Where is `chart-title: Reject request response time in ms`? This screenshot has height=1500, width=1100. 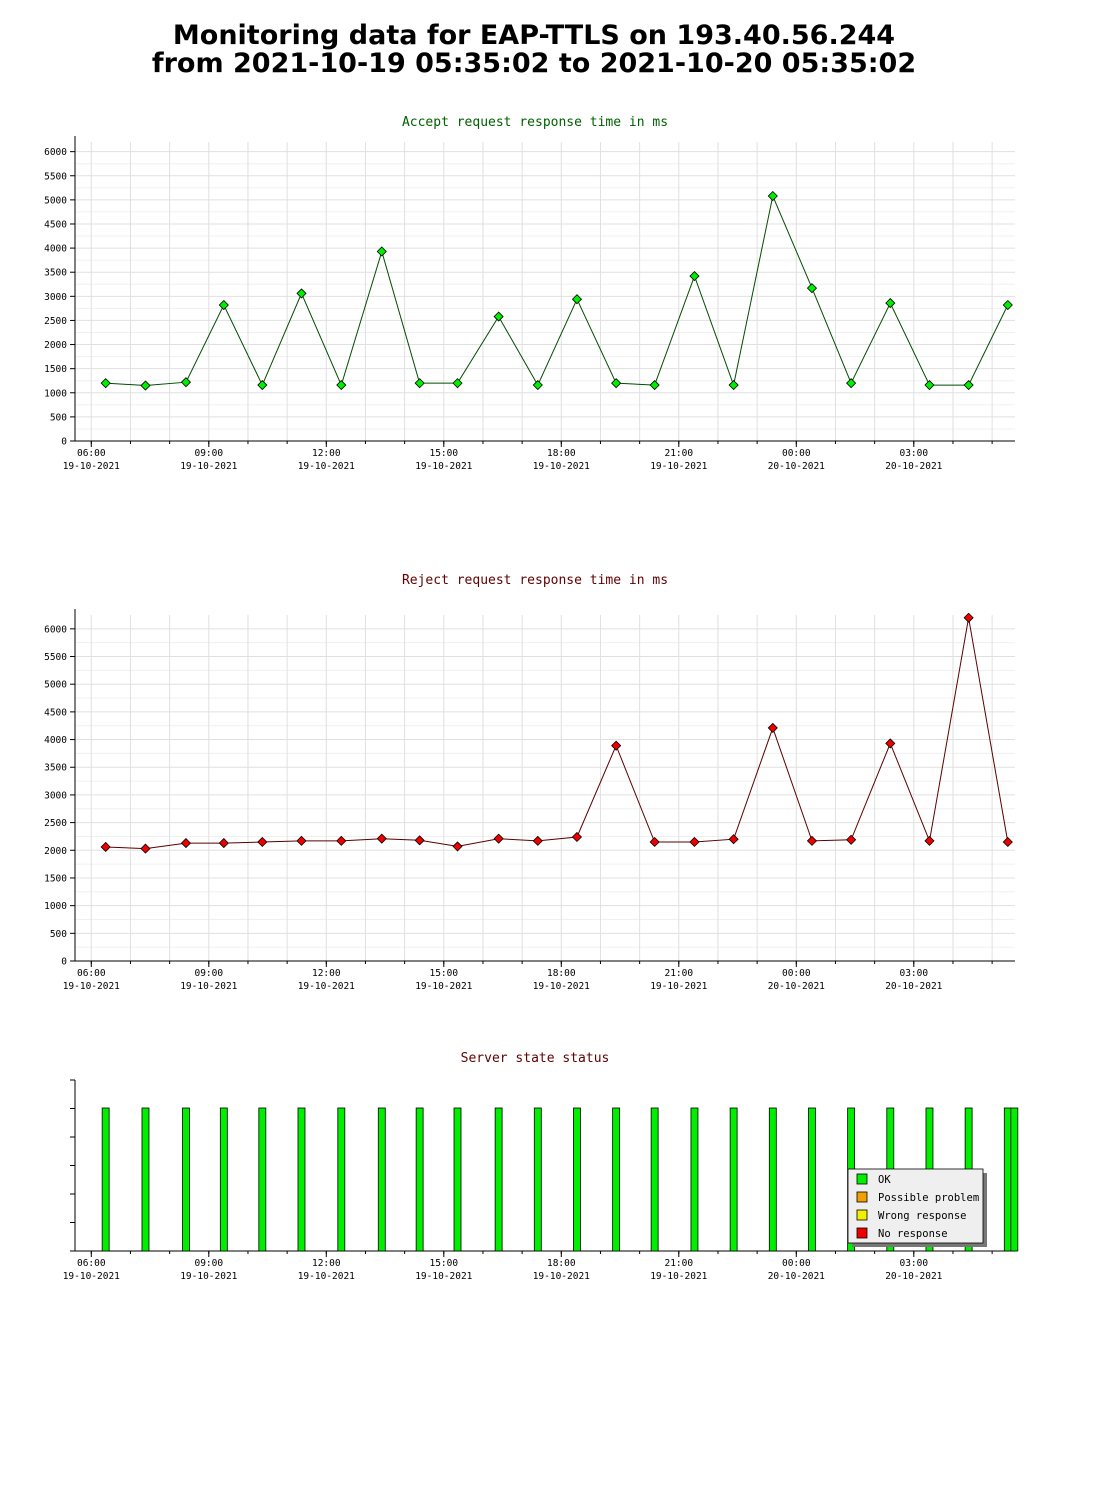
chart-title: Reject request response time in ms is located at coordinates (535, 580).